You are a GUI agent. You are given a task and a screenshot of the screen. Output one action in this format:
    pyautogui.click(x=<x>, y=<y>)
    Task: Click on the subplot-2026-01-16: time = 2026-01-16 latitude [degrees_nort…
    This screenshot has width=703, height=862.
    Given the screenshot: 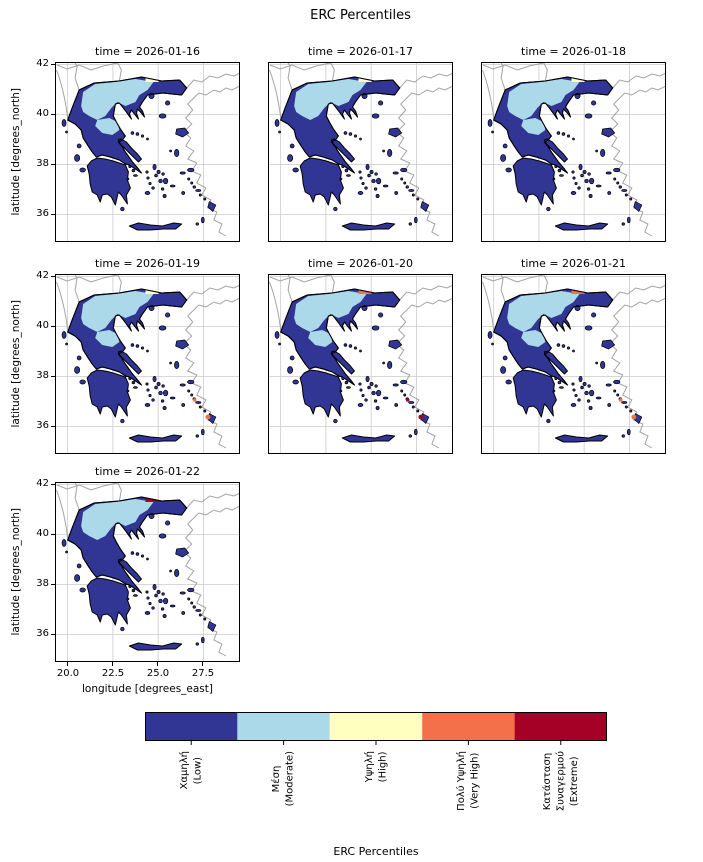 What is the action you would take?
    pyautogui.click(x=125, y=143)
    